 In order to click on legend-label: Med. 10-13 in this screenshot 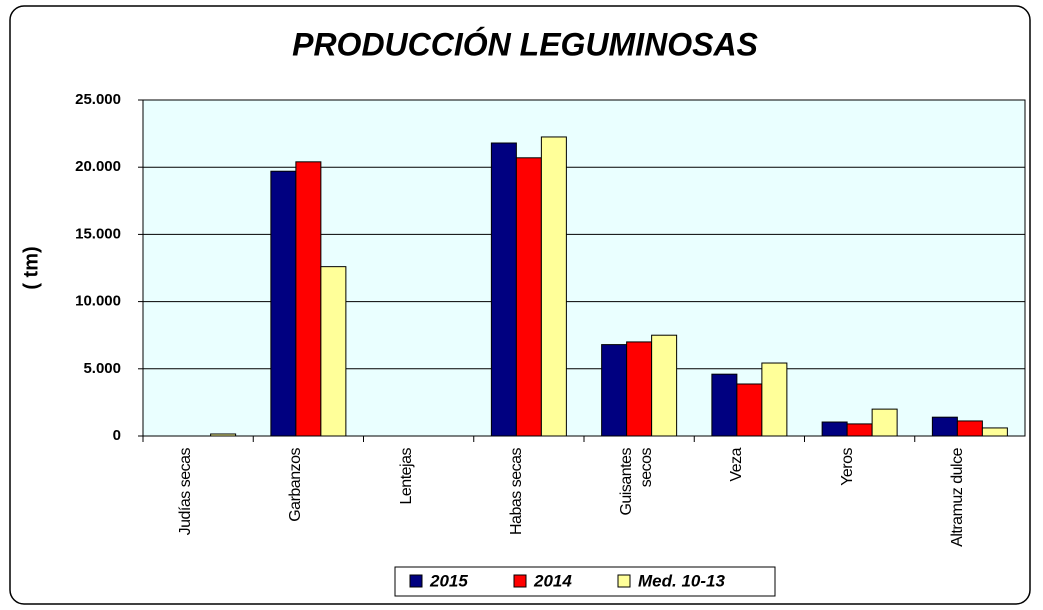, I will do `click(681, 580)`.